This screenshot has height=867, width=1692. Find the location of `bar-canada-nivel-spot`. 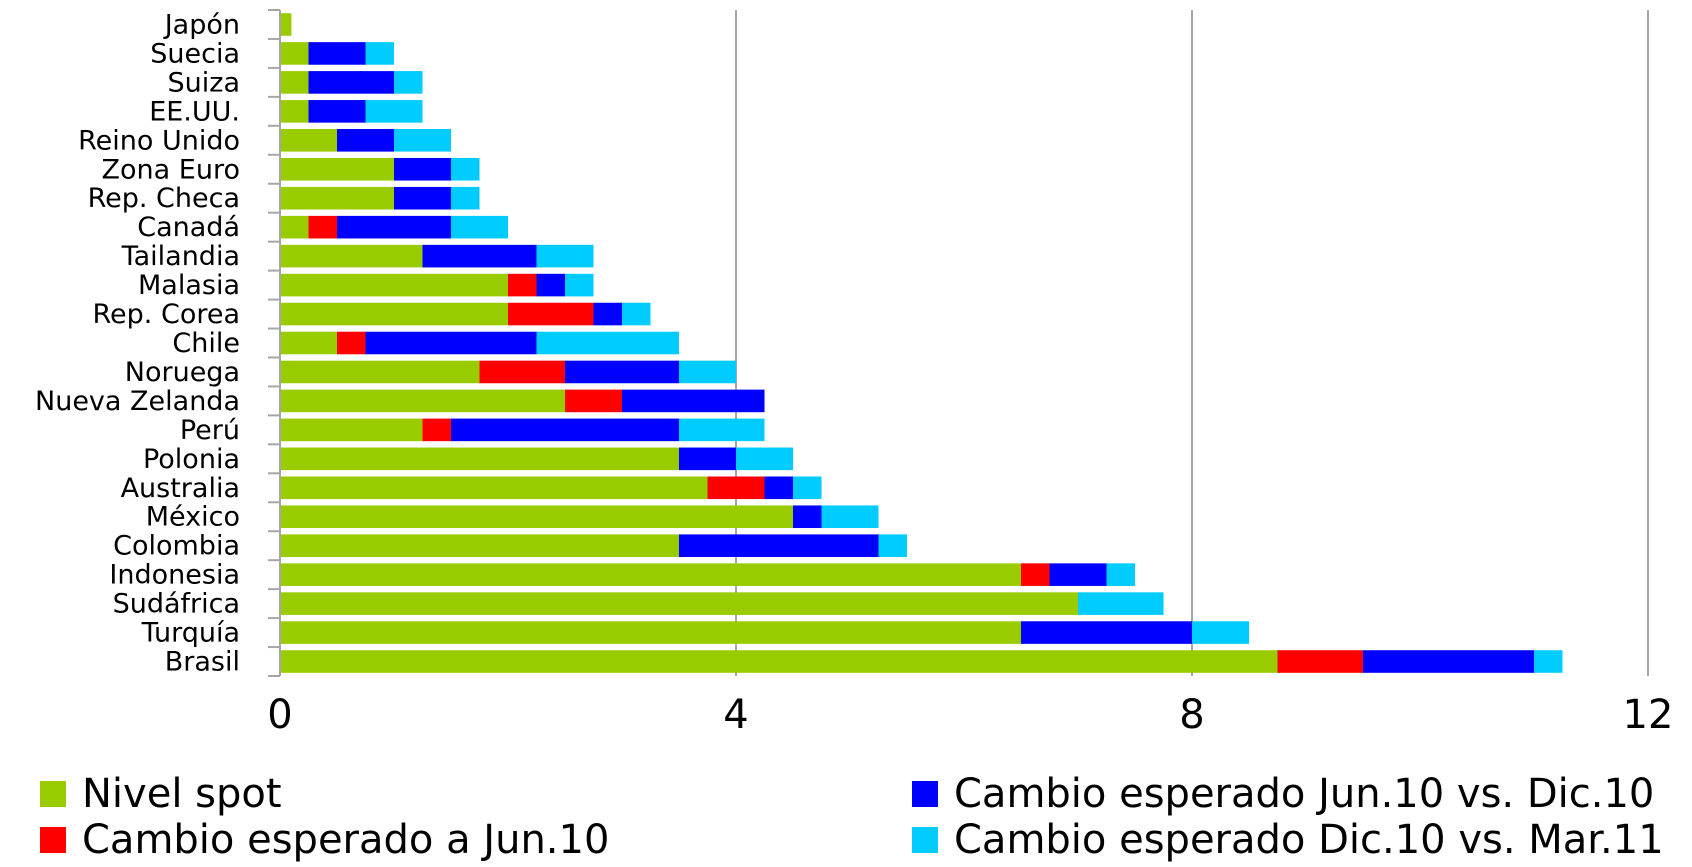

bar-canada-nivel-spot is located at coordinates (294, 227).